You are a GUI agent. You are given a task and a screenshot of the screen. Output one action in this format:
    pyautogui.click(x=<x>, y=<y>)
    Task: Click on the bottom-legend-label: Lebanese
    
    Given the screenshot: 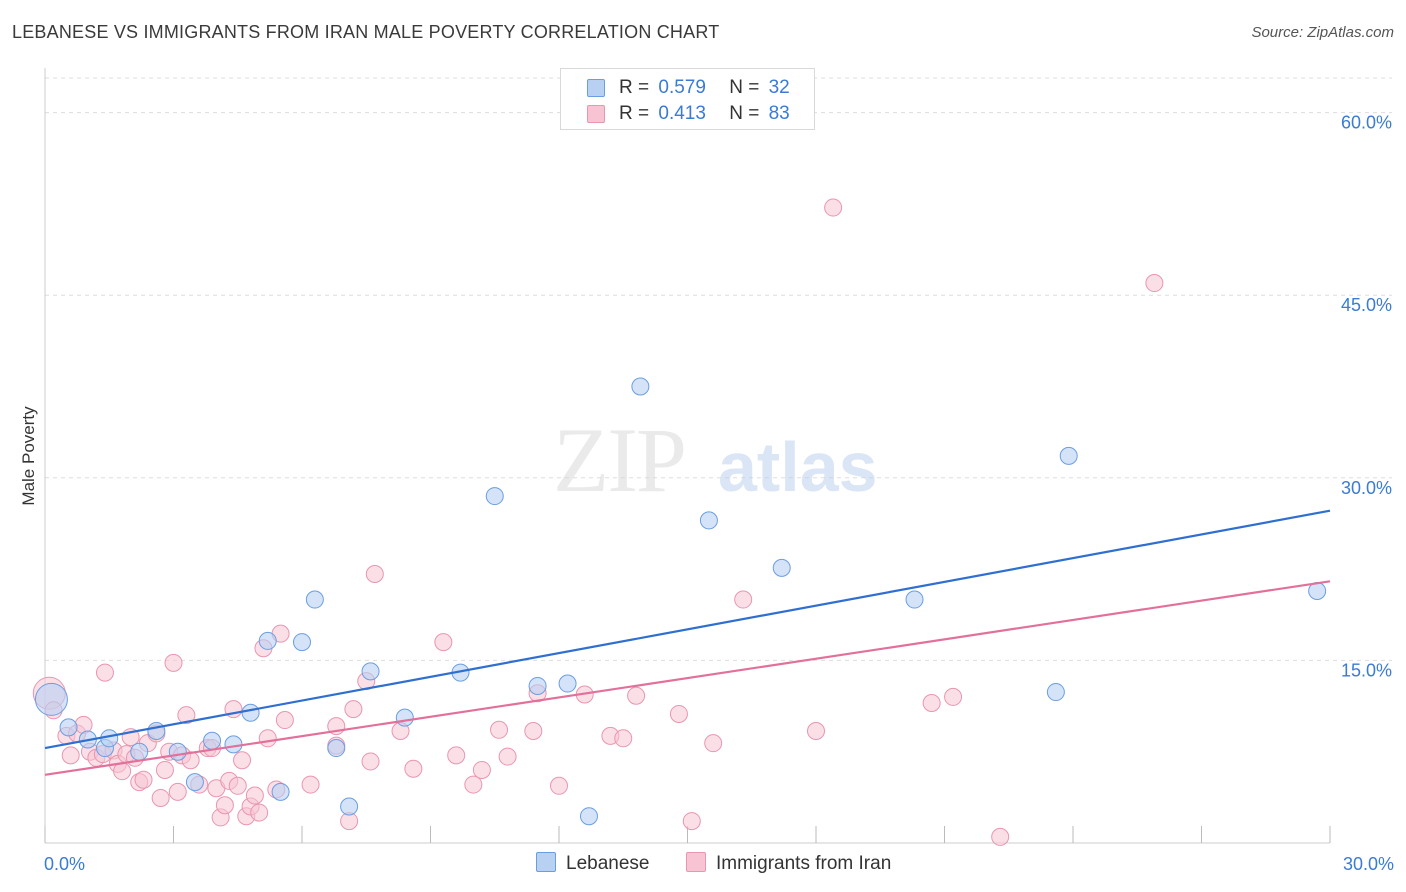 What is the action you would take?
    pyautogui.click(x=608, y=863)
    